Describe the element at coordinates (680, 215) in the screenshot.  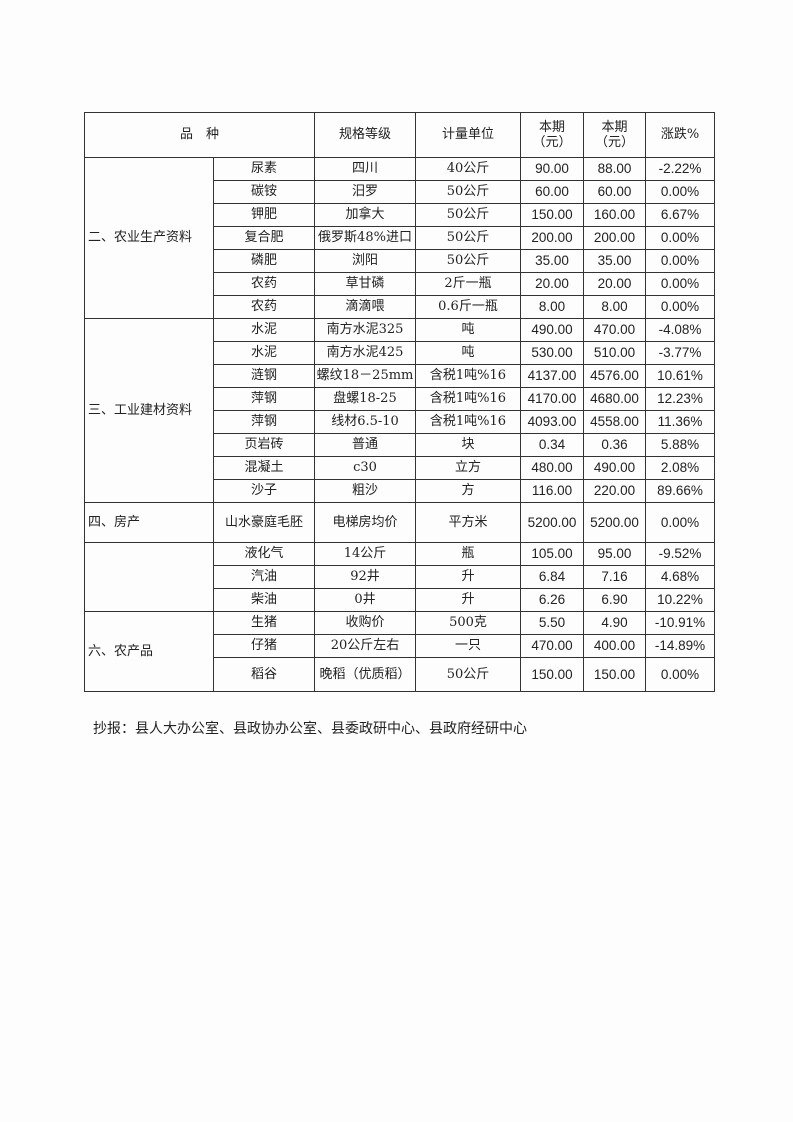
I see `cell-change: 6.67%` at that location.